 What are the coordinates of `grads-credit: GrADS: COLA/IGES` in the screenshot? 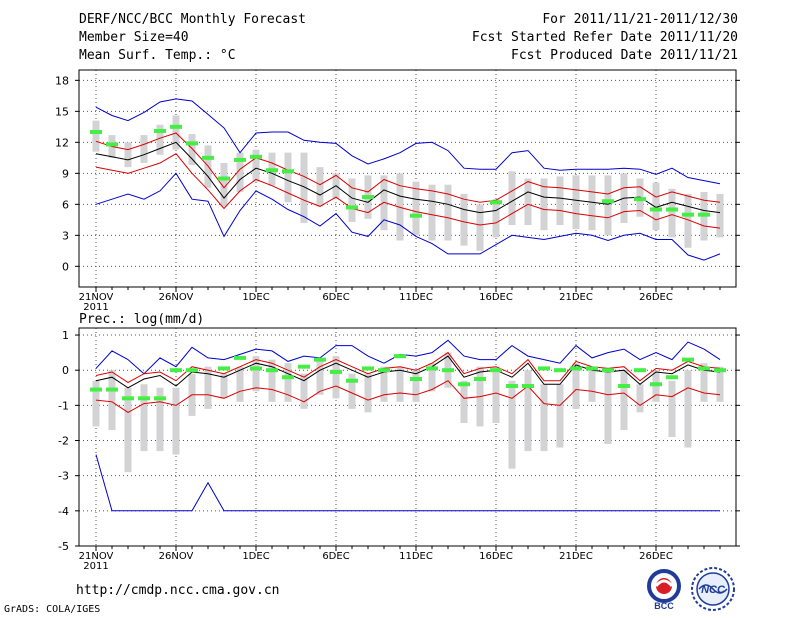 It's located at (52, 609).